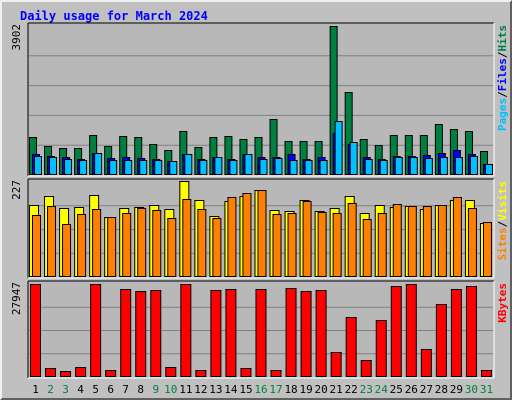 Image resolution: width=512 pixels, height=400 pixels. What do you see at coordinates (95, 389) in the screenshot?
I see `x-tick-label-day-5: 5` at bounding box center [95, 389].